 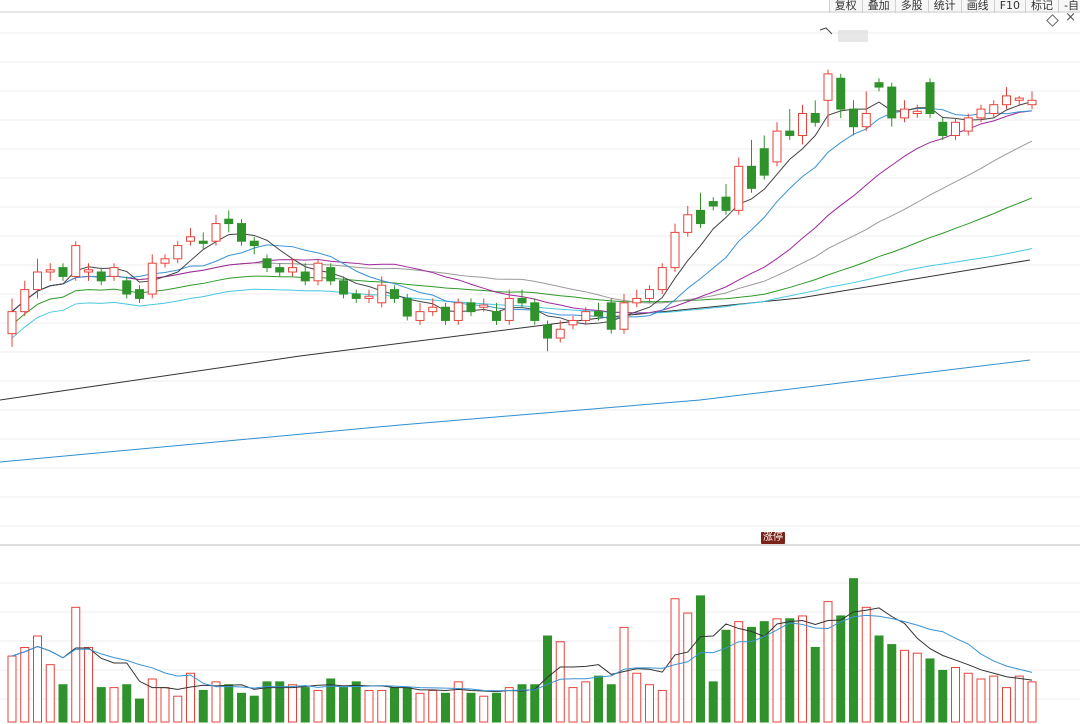 What do you see at coordinates (1069, 6) in the screenshot?
I see `toolbar-button-7: -自` at bounding box center [1069, 6].